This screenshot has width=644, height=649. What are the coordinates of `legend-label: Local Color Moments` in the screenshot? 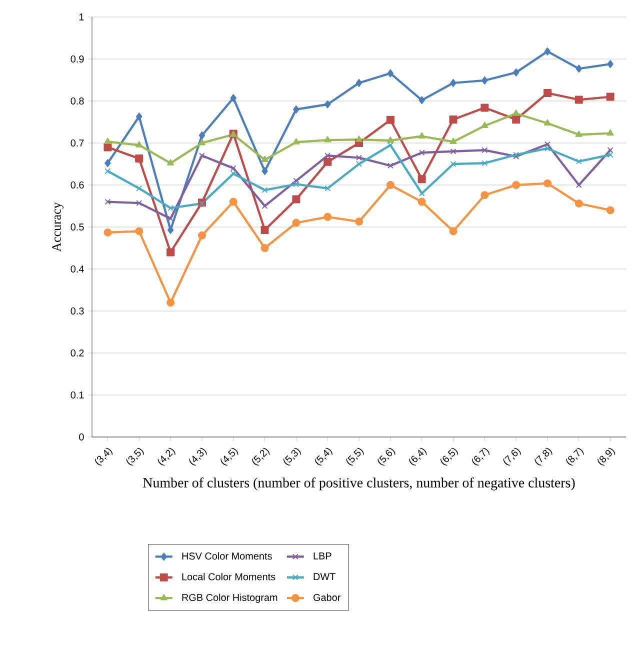 It's located at (229, 576).